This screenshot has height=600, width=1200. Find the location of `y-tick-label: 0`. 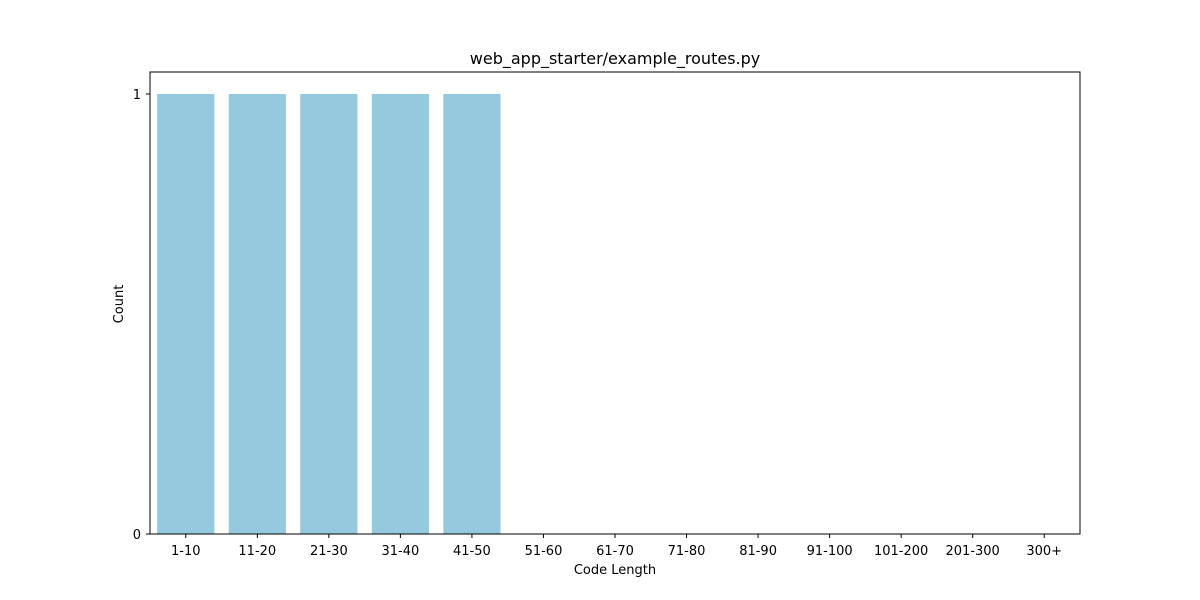

y-tick-label: 0 is located at coordinates (137, 535).